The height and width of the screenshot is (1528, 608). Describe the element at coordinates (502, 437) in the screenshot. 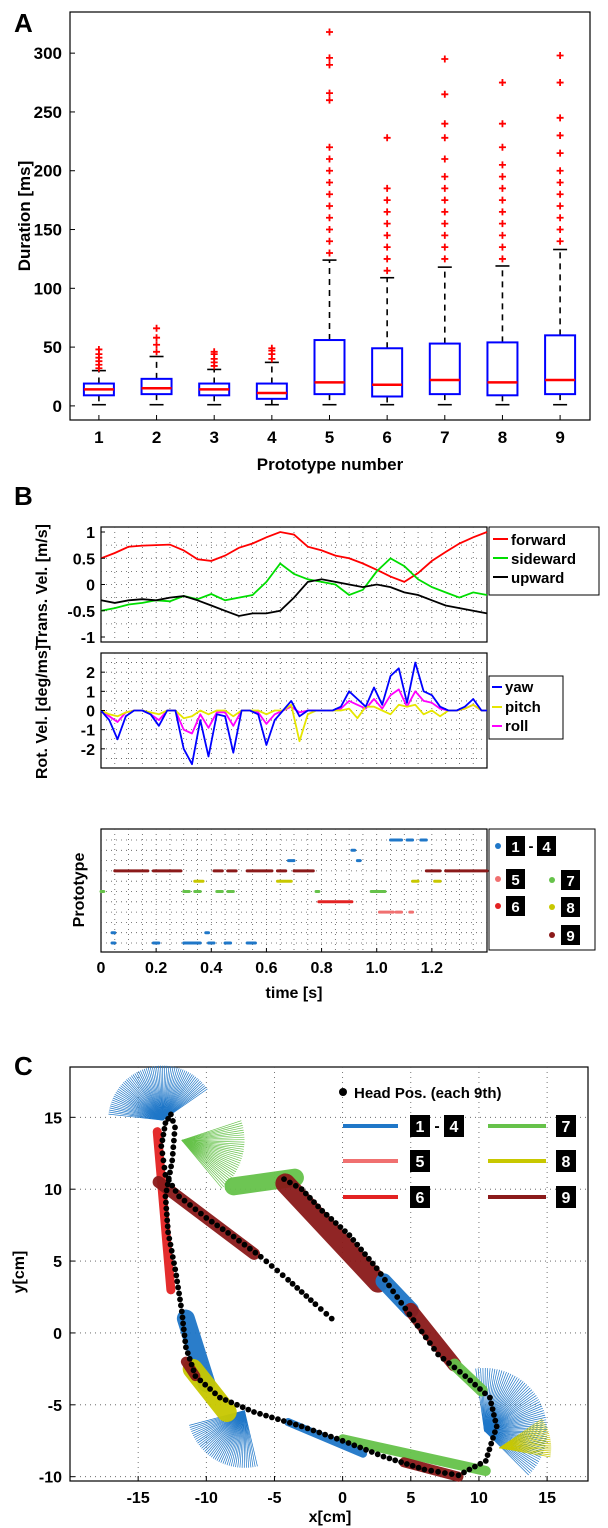

I see `x-tick-label: 8` at that location.